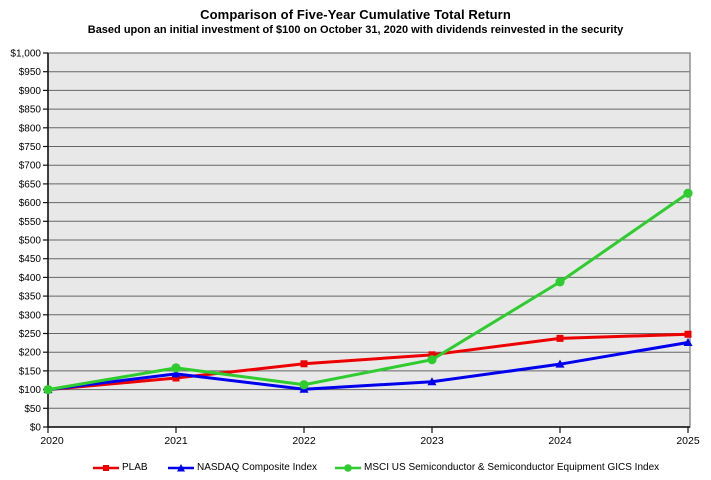 The image size is (711, 480). Describe the element at coordinates (30, 390) in the screenshot. I see `y-axis-tick-label: $100` at that location.